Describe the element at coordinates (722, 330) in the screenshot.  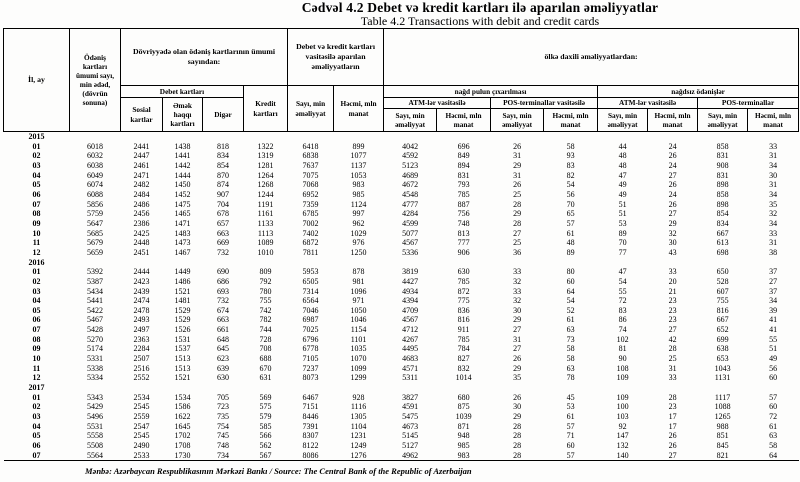
I see `data-cell: 652` at that location.